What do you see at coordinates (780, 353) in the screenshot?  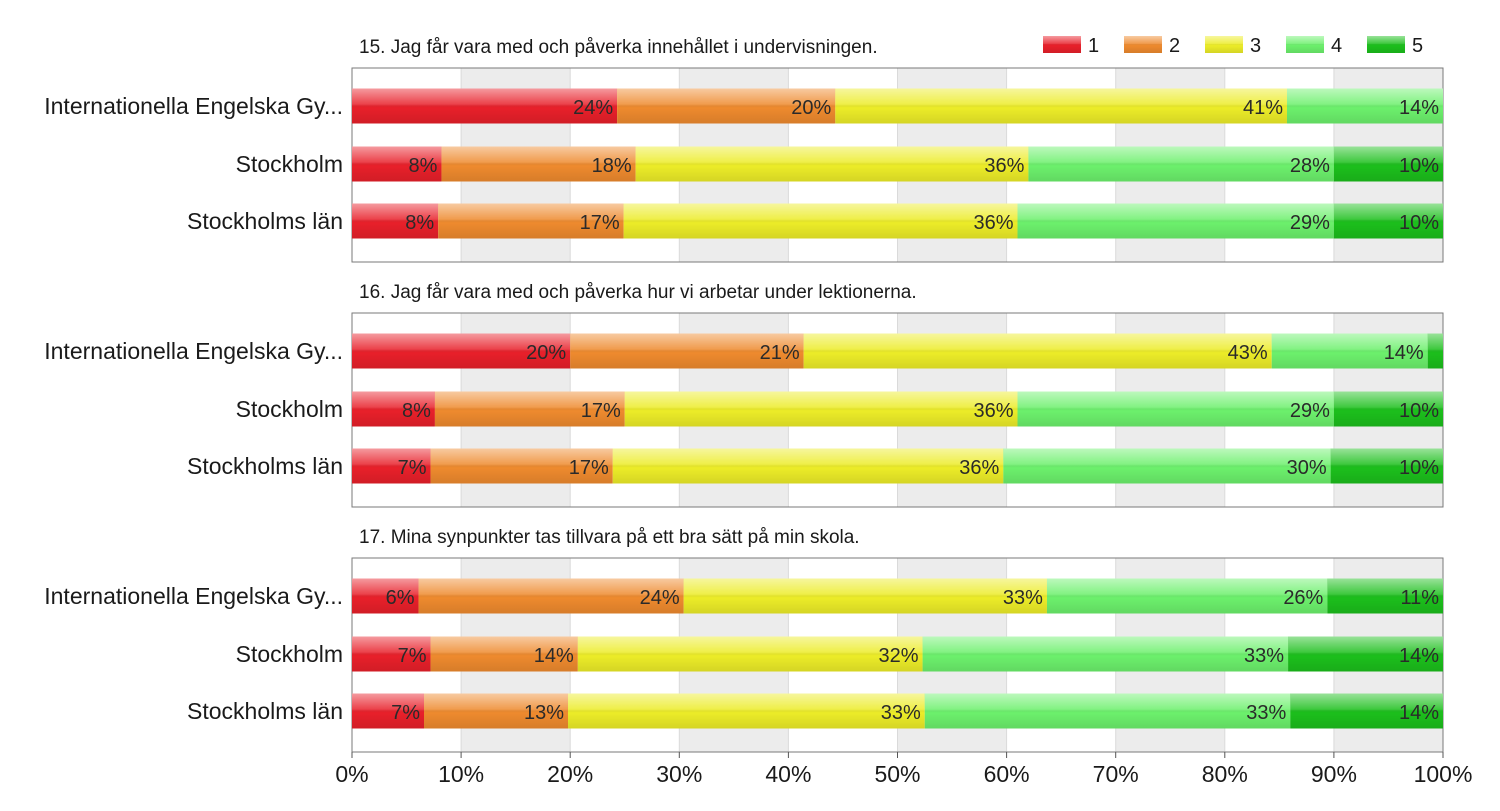 I see `data-label: 21%` at bounding box center [780, 353].